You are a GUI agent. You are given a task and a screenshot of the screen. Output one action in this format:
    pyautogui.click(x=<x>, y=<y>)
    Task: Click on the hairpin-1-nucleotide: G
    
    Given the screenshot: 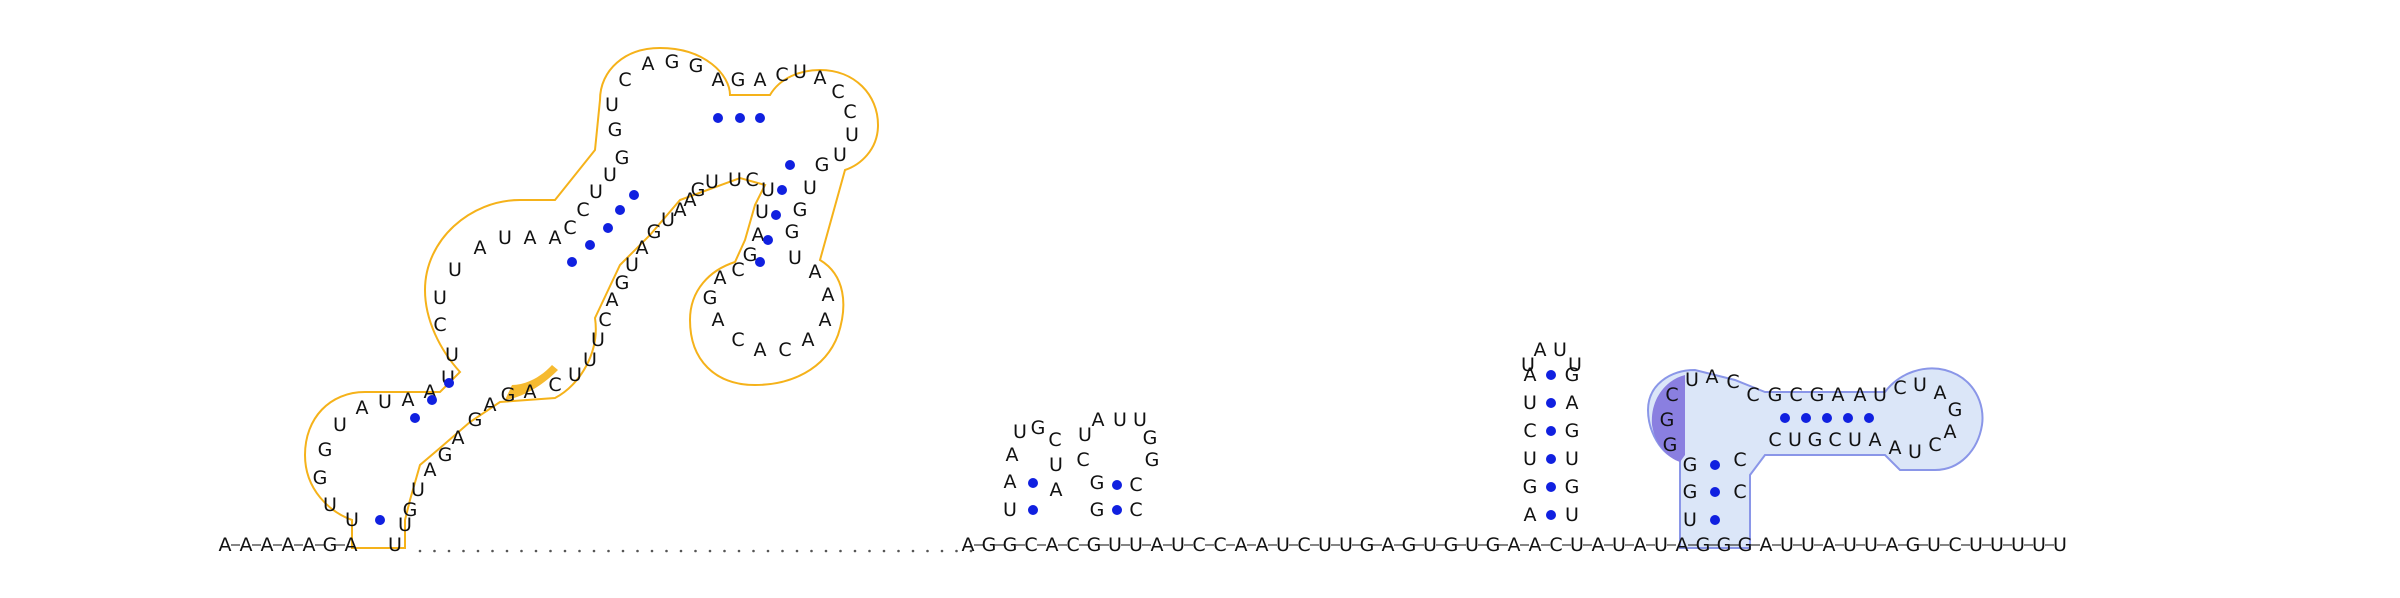 What is the action you would take?
    pyautogui.click(x=1038, y=428)
    